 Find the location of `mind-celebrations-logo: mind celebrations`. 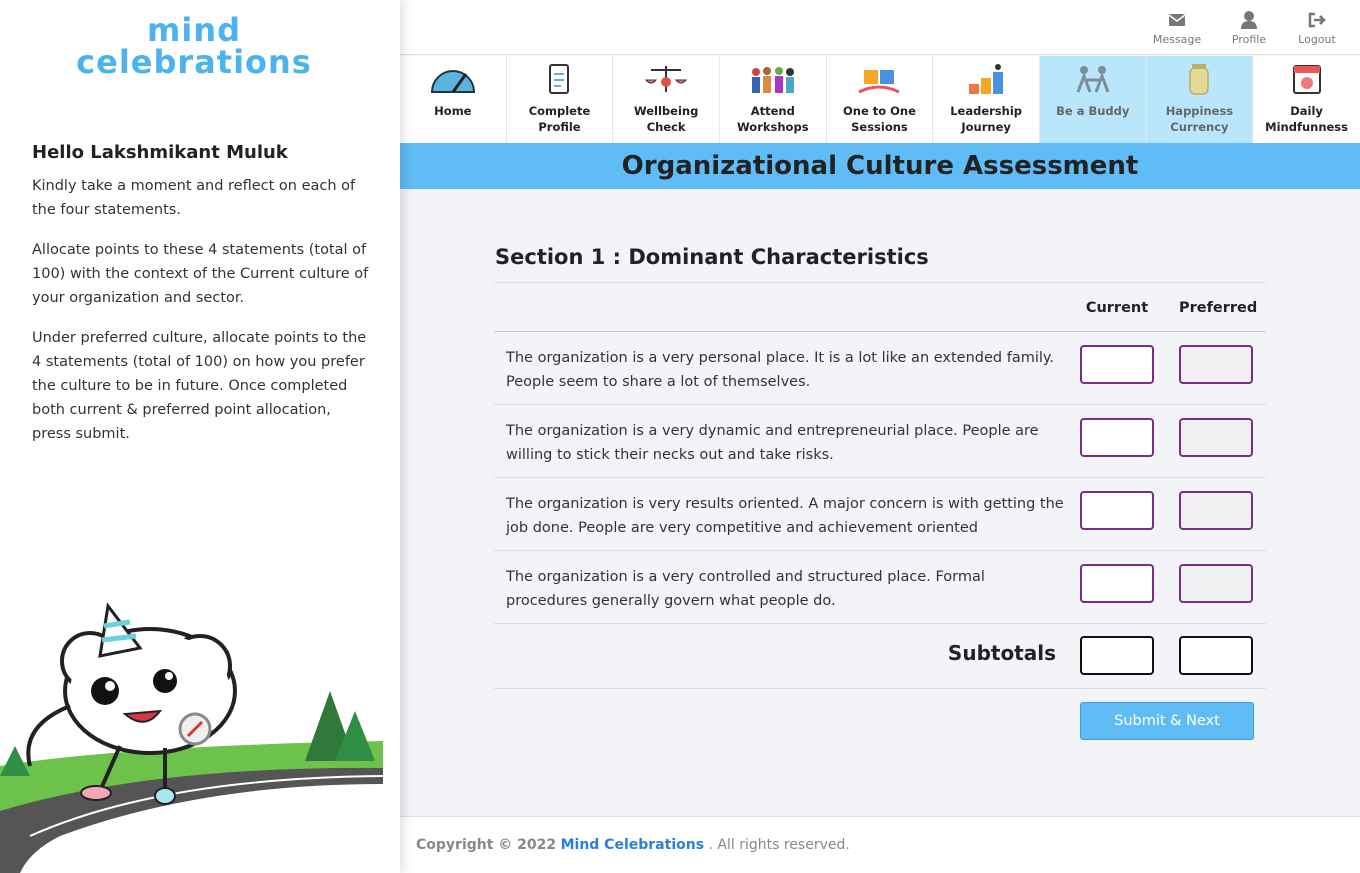

mind-celebrations-logo: mind celebrations is located at coordinates (194, 46).